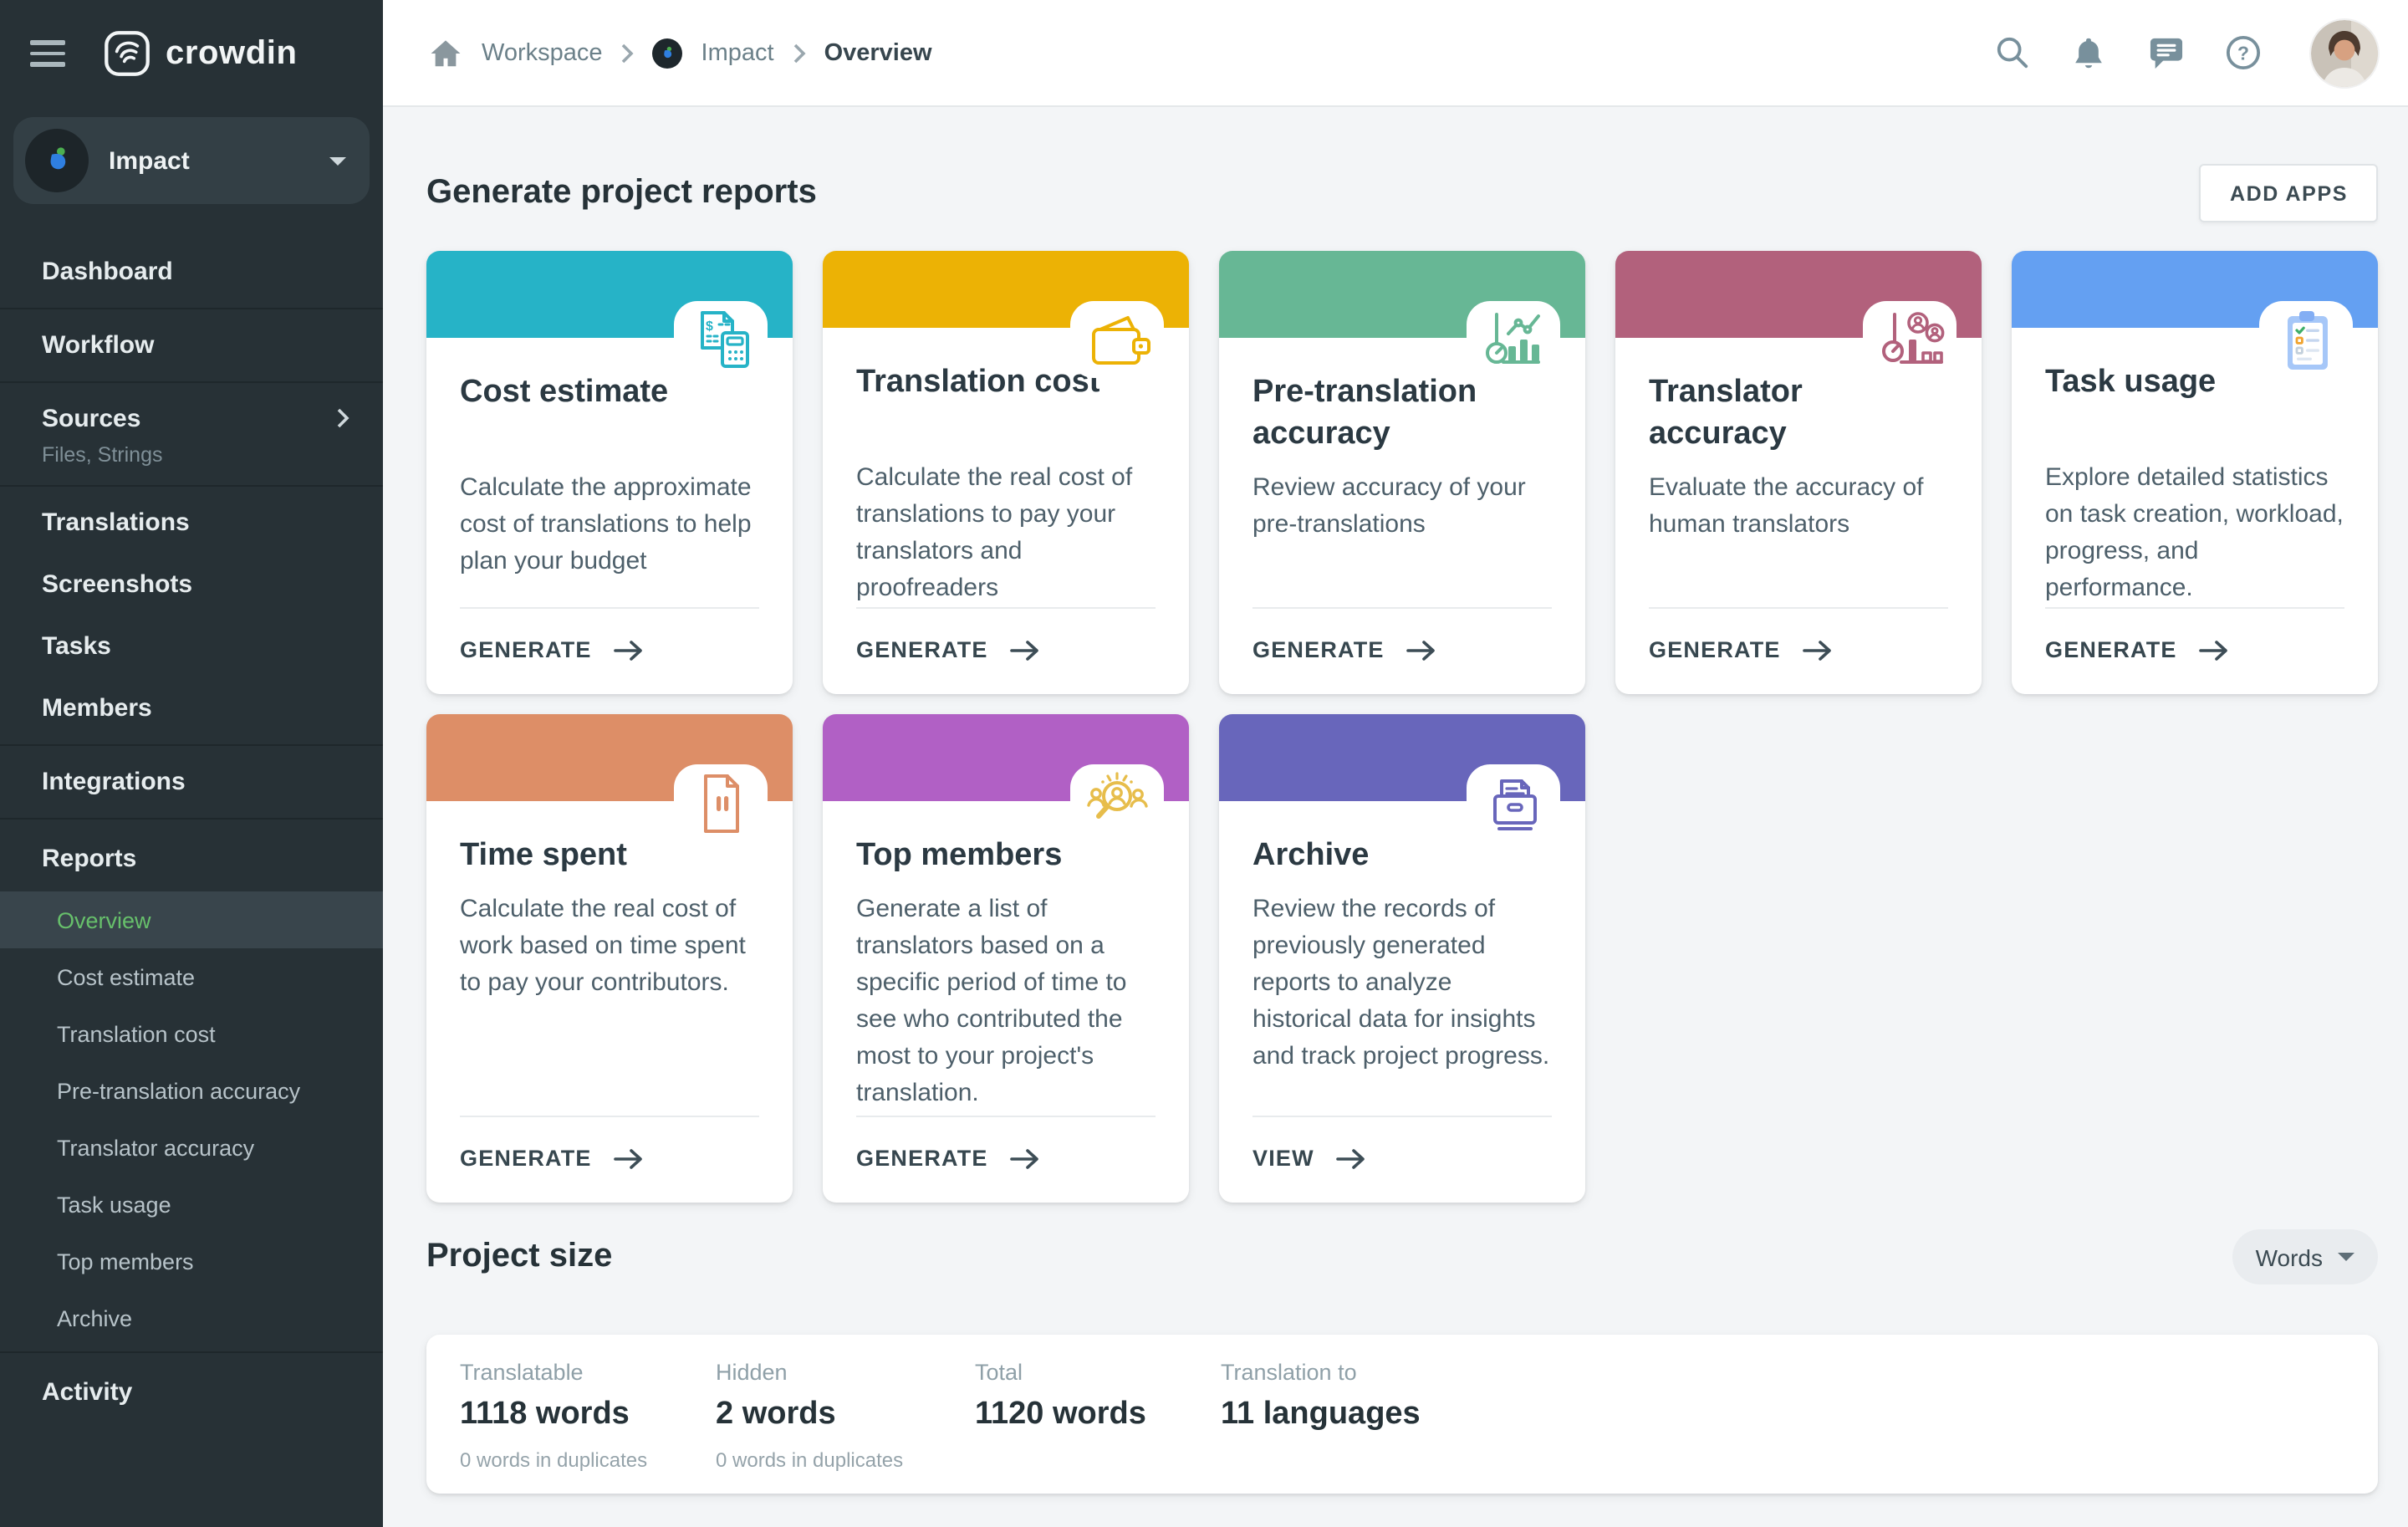 Image resolution: width=2408 pixels, height=1527 pixels. I want to click on sidebar-reports-cost-estimate: Cost estimate, so click(127, 977).